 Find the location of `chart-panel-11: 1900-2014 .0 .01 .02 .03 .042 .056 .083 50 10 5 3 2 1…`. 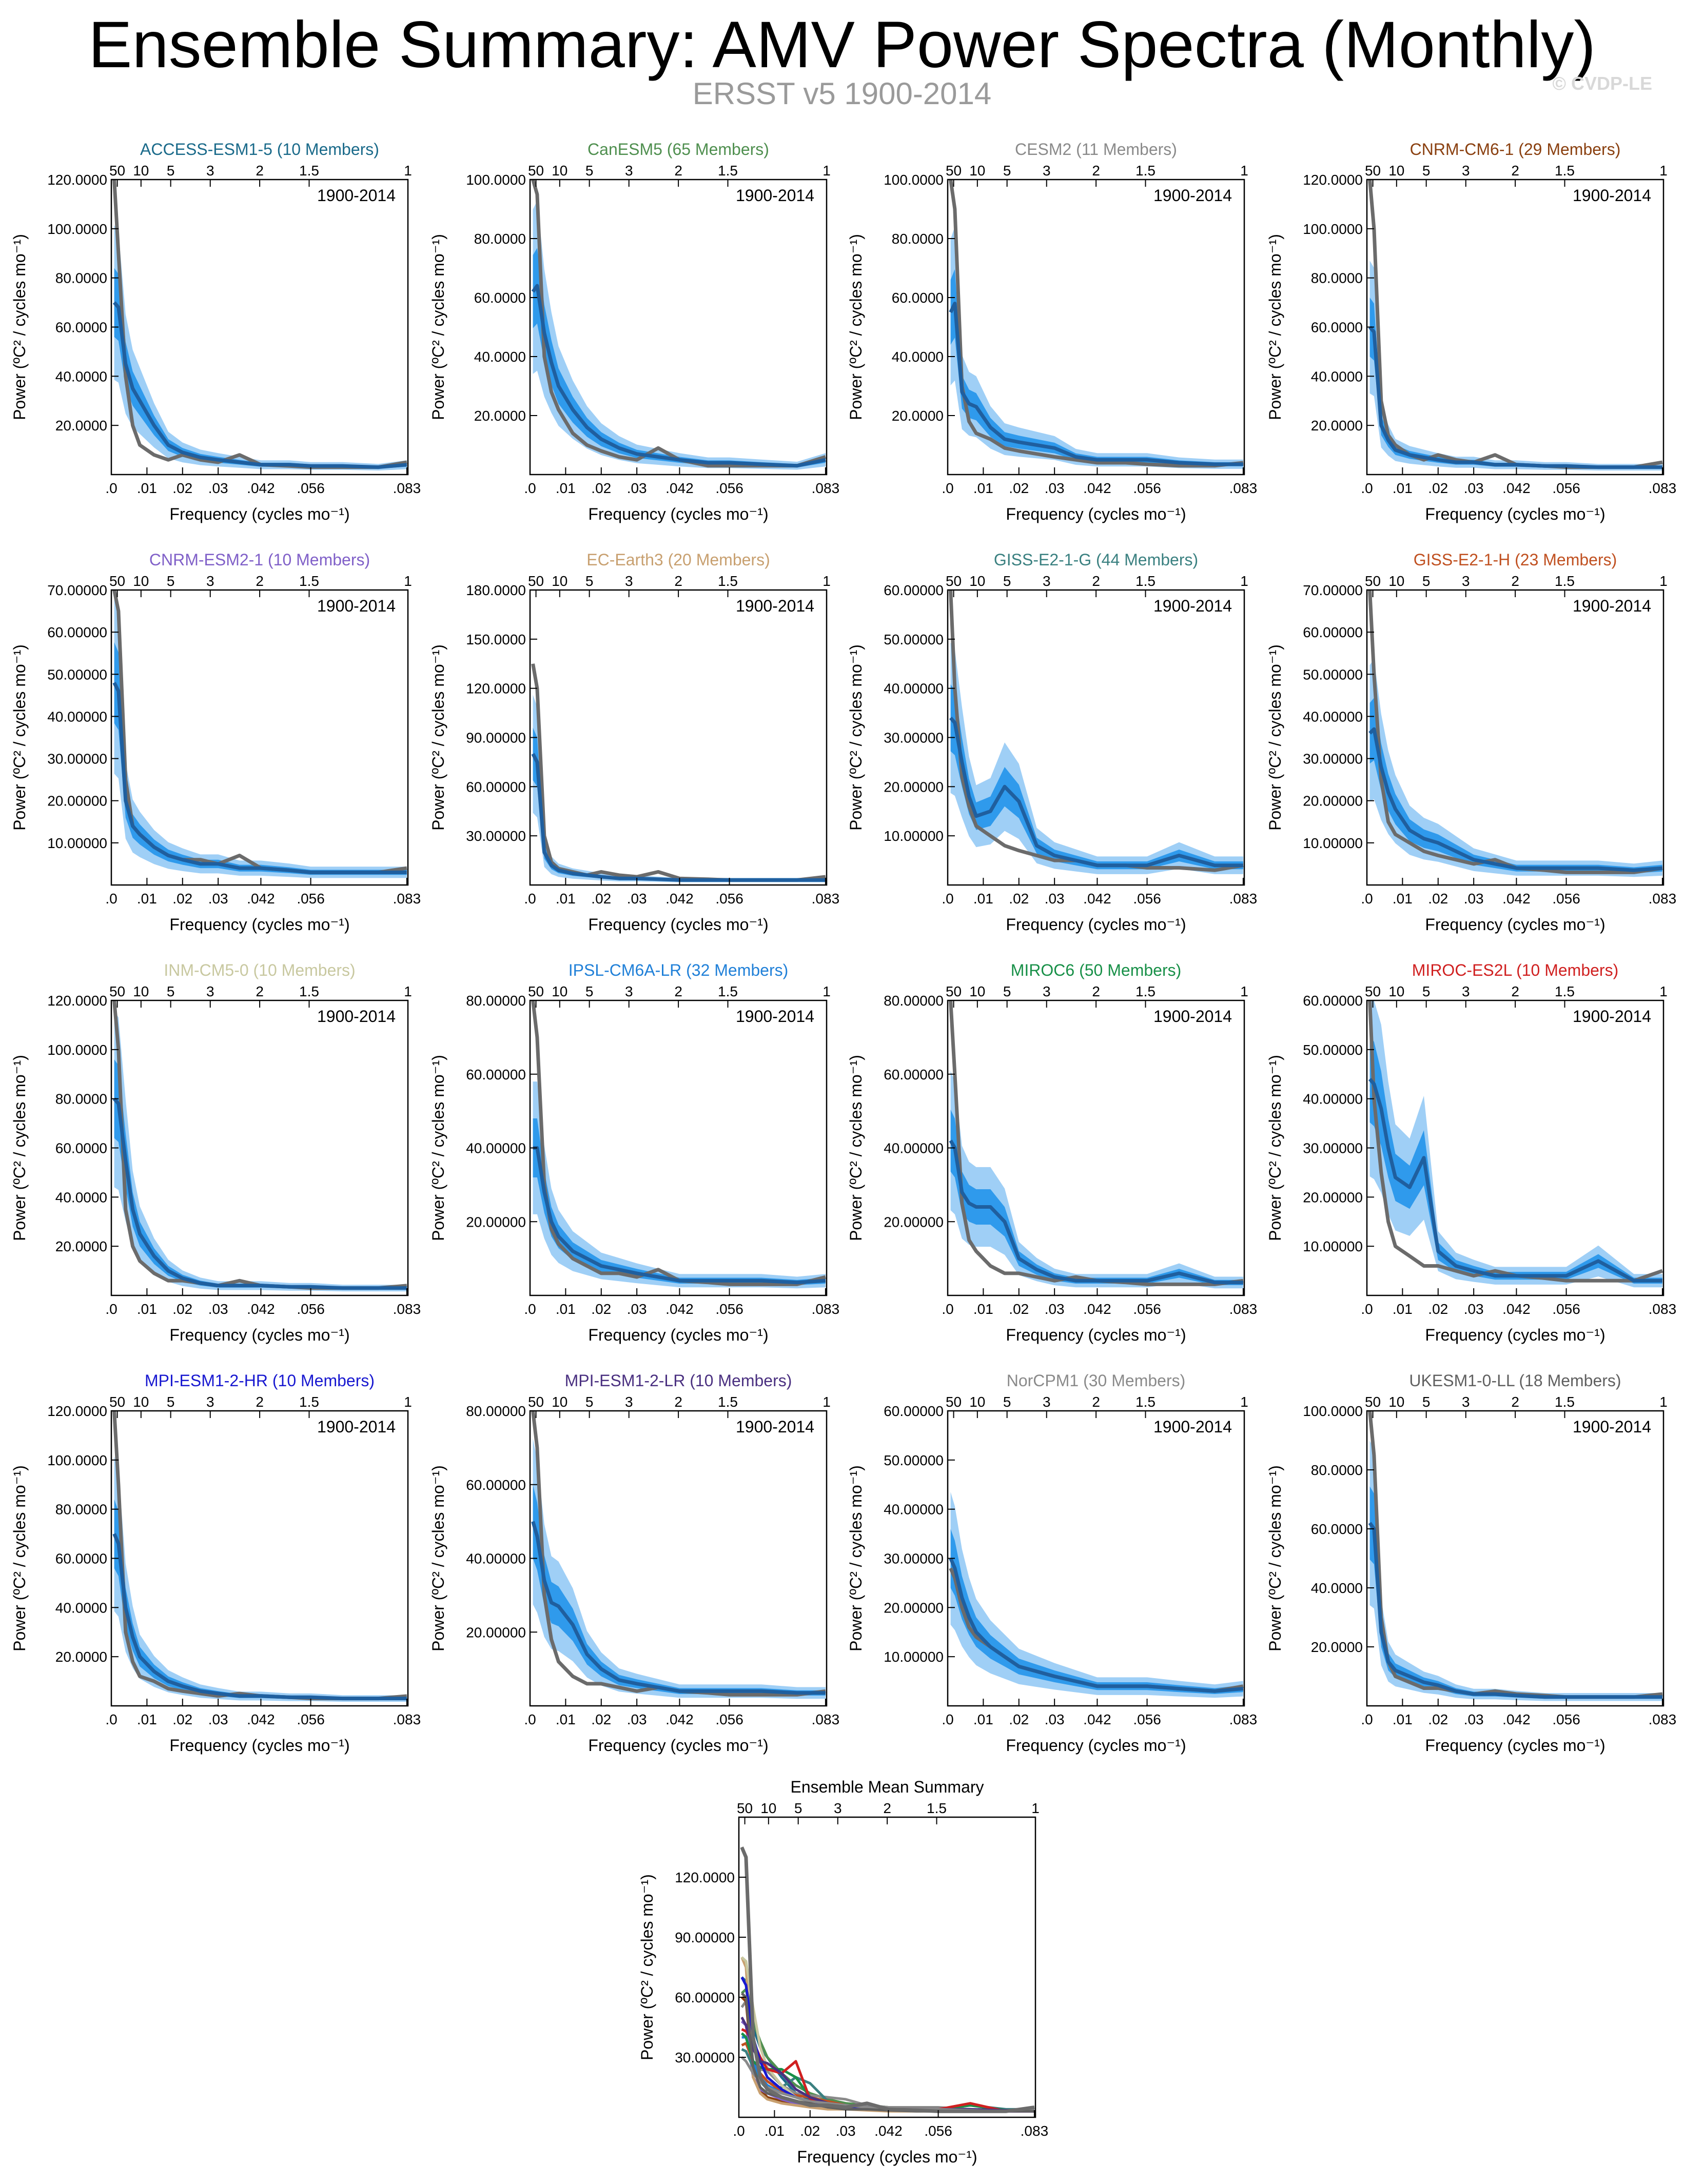

chart-panel-11: 1900-2014 .0 .01 .02 .03 .042 .056 .083 50 10 5 3 2 1… is located at coordinates (1471, 1152).